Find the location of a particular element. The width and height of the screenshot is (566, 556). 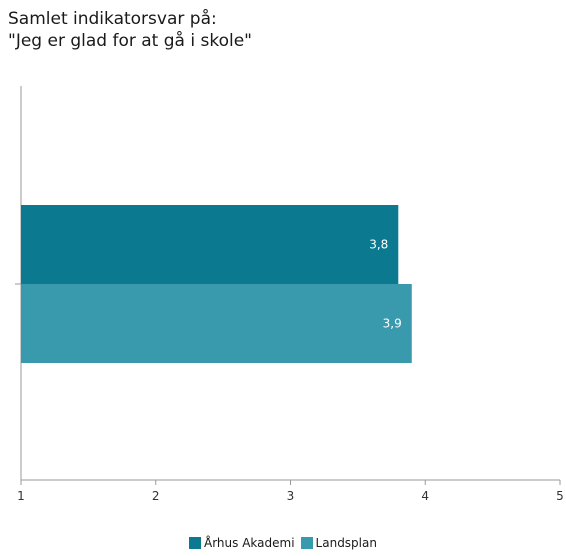

legend-label-aarhus-akademi: Århus Akademi is located at coordinates (249, 543).